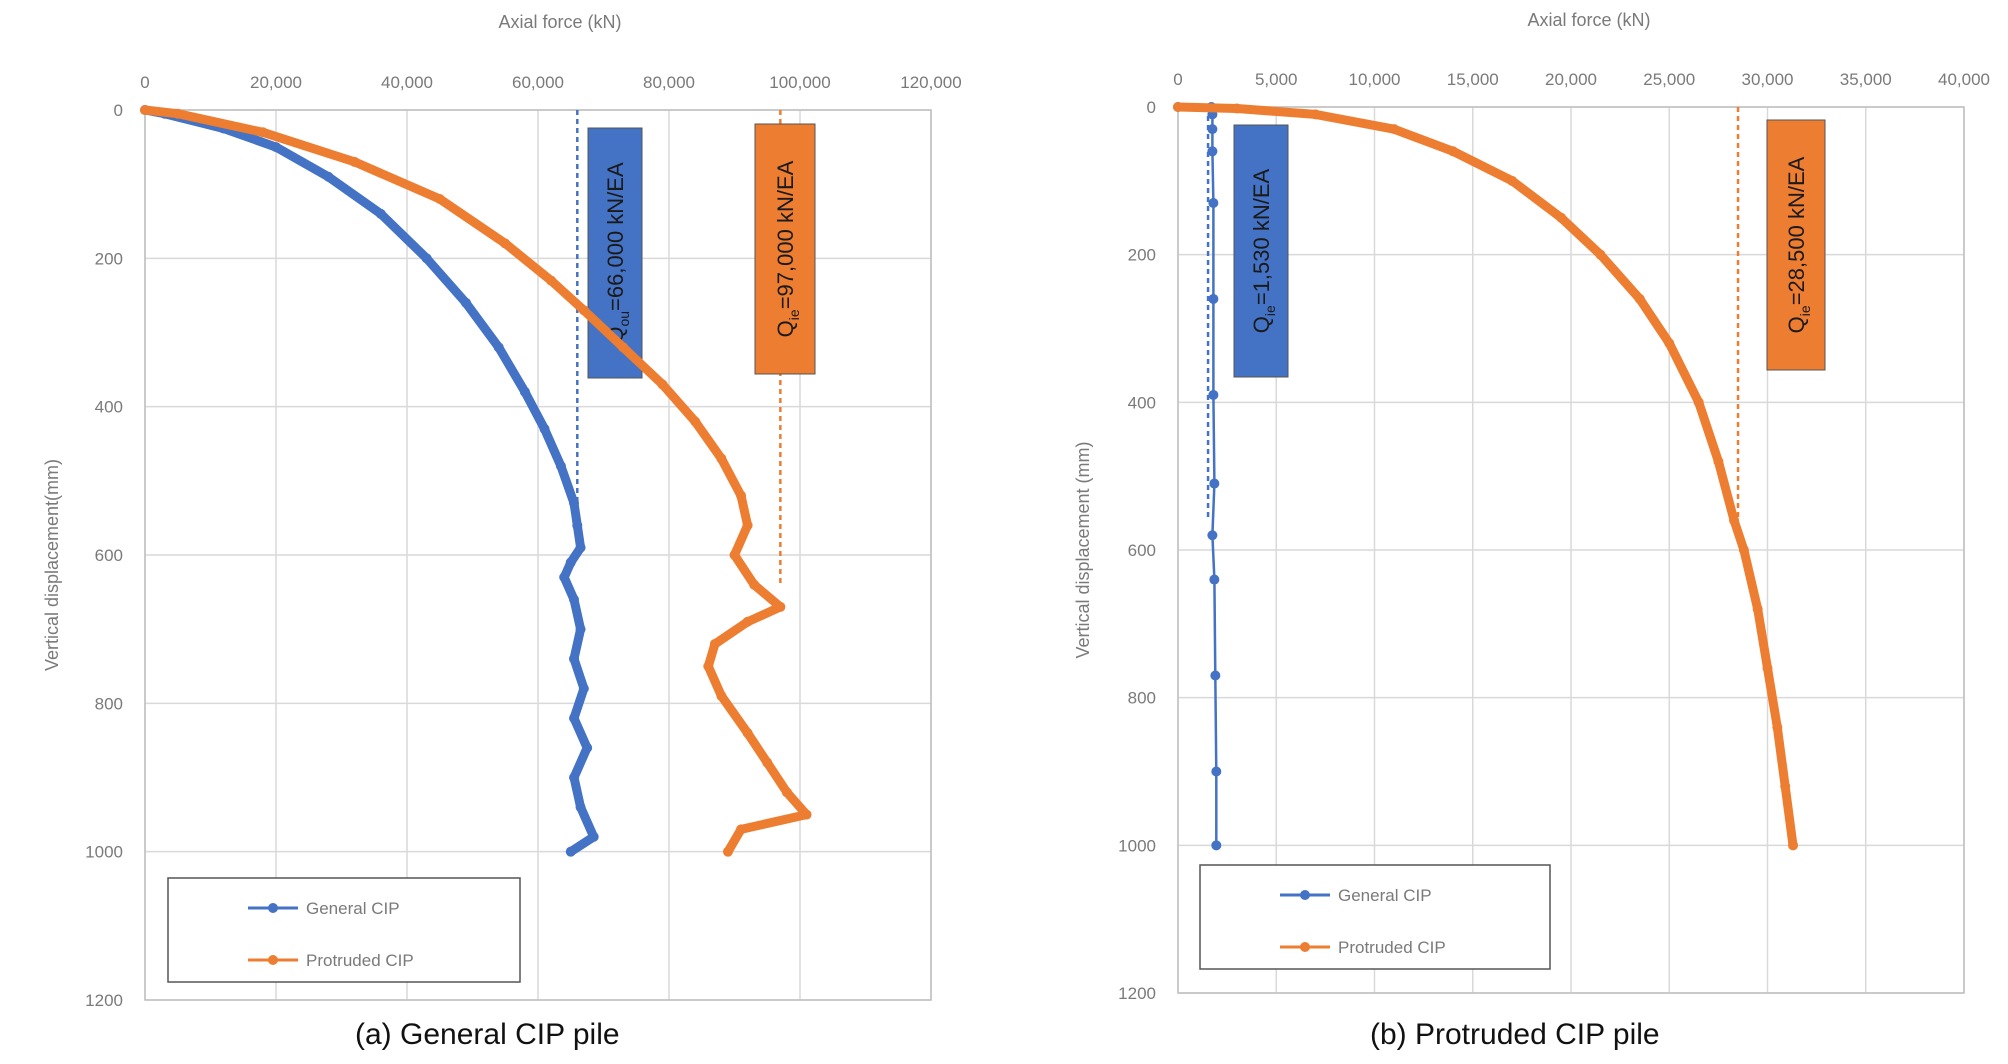 Image resolution: width=2008 pixels, height=1064 pixels. What do you see at coordinates (1964, 79) in the screenshot?
I see `x-tick-label: 40,000` at bounding box center [1964, 79].